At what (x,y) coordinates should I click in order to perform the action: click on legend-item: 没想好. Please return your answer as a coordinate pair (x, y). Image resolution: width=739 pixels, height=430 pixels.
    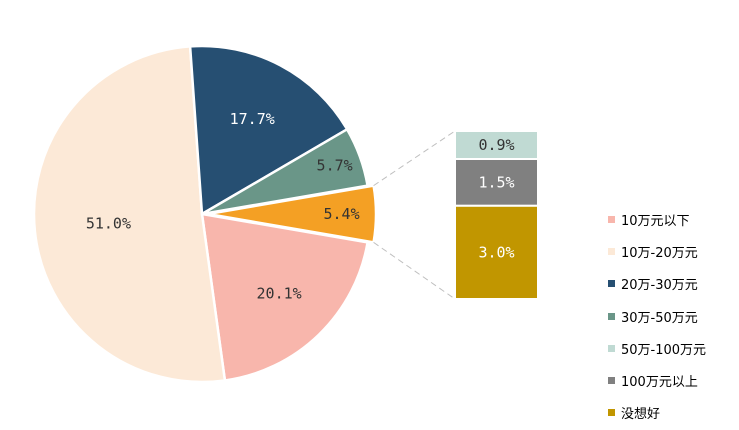
    Looking at the image, I should click on (670, 413).